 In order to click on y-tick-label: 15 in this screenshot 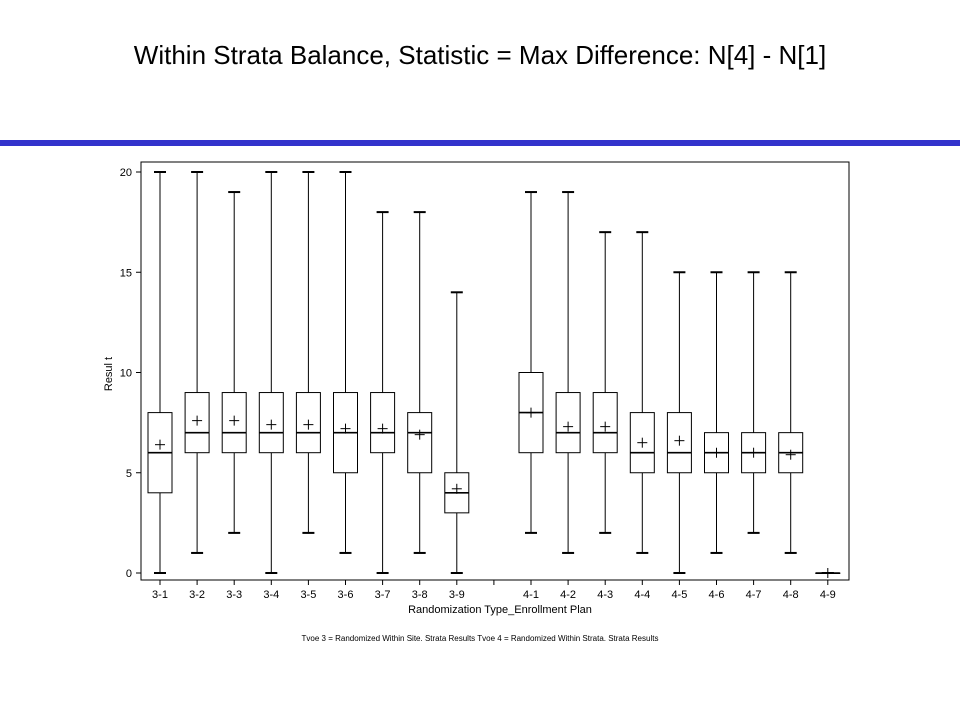, I will do `click(126, 273)`.